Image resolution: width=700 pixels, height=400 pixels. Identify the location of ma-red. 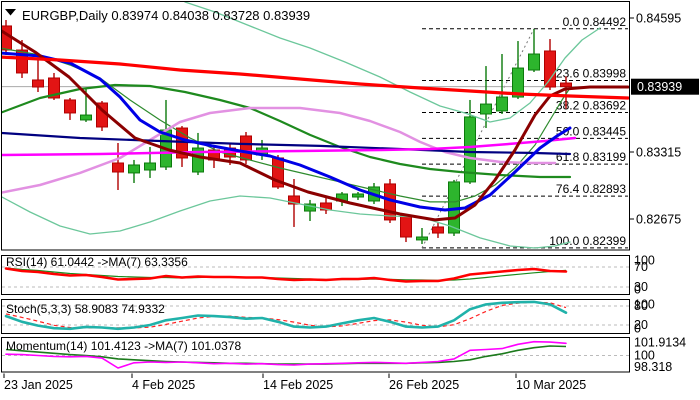
(315, 77).